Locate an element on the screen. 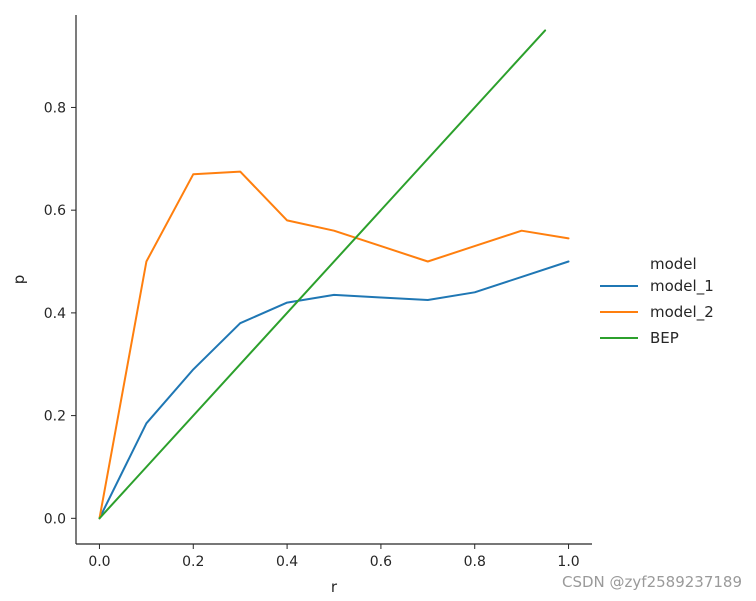 The height and width of the screenshot is (601, 756). y-tick-label: 0.8 is located at coordinates (55, 108).